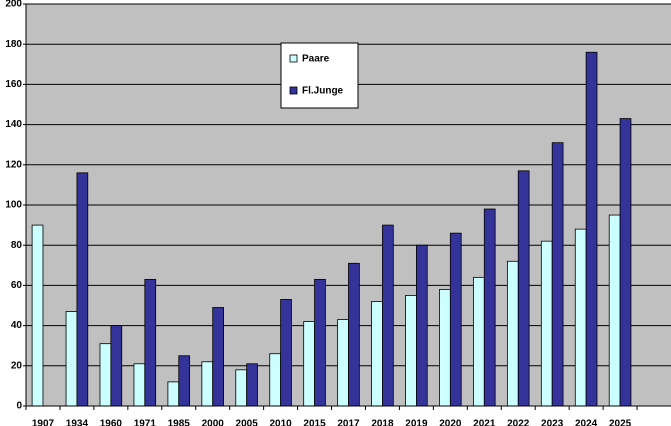 This screenshot has height=426, width=671. Describe the element at coordinates (213, 422) in the screenshot. I see `x-tick-label: 2000` at that location.